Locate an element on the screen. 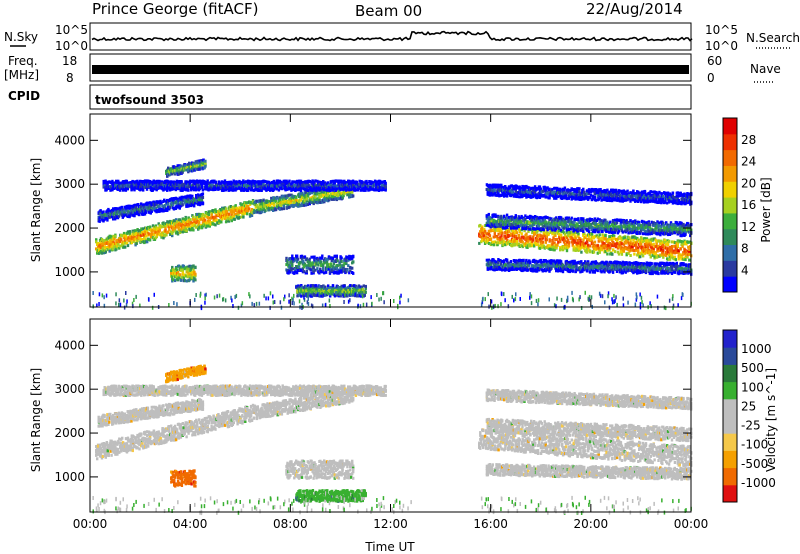 The height and width of the screenshot is (554, 800). cpid-strip: CPID twofsound 3503 is located at coordinates (350, 97).